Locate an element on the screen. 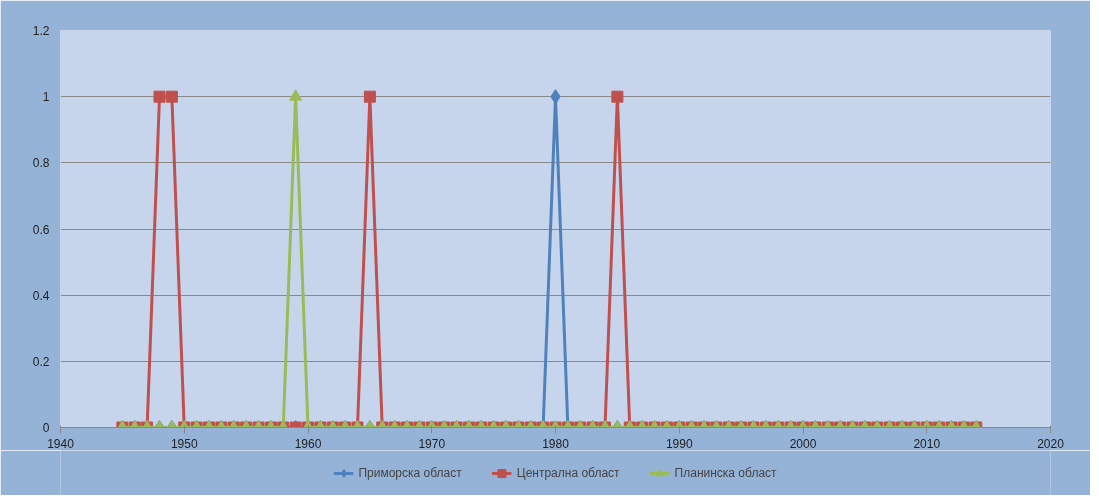 The image size is (1099, 503). legend-label: Планинска област is located at coordinates (725, 472).